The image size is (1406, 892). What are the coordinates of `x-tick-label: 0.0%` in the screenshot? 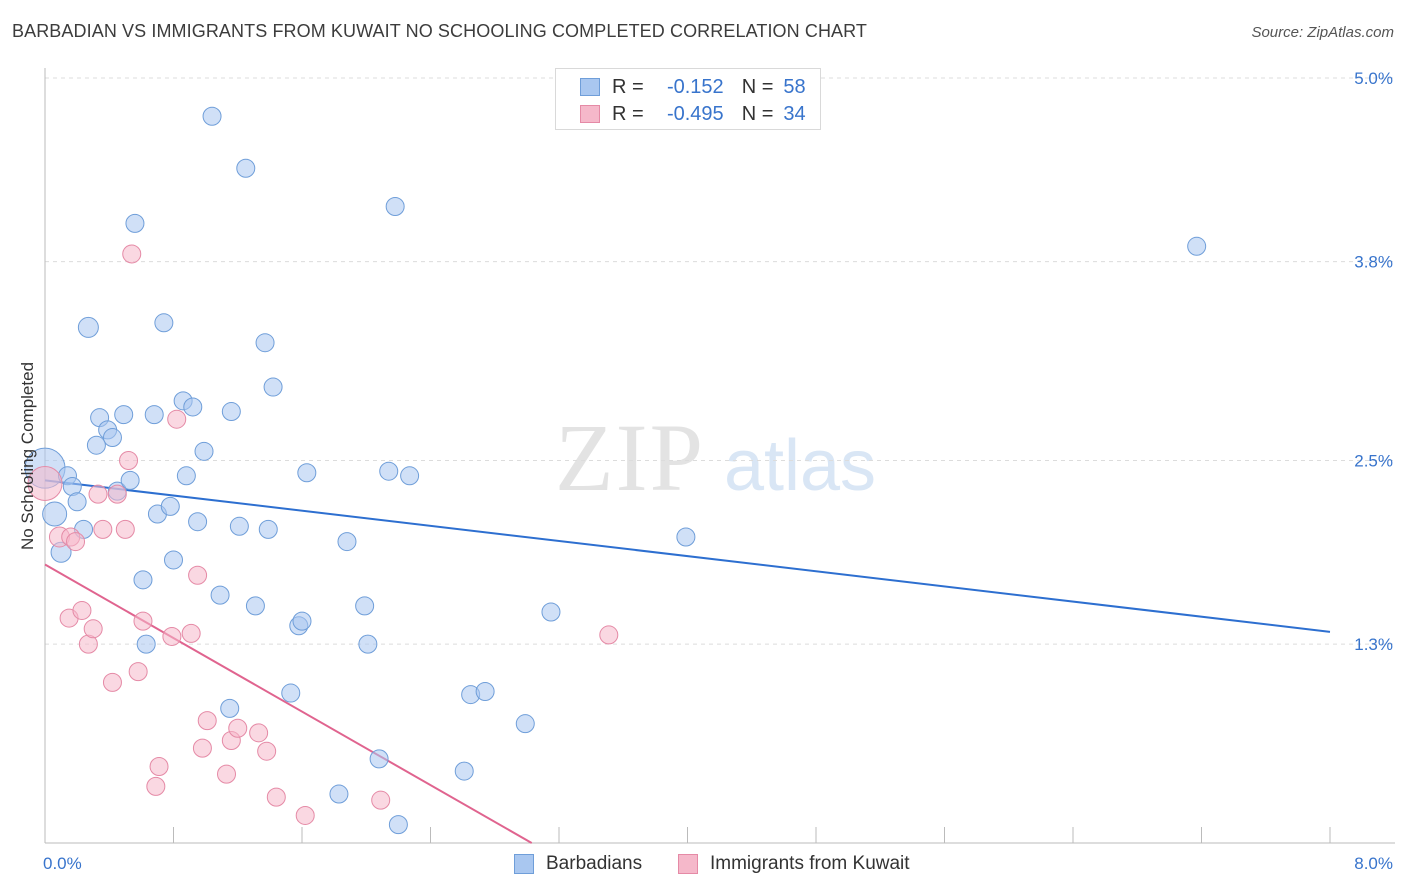 It's located at (62, 863).